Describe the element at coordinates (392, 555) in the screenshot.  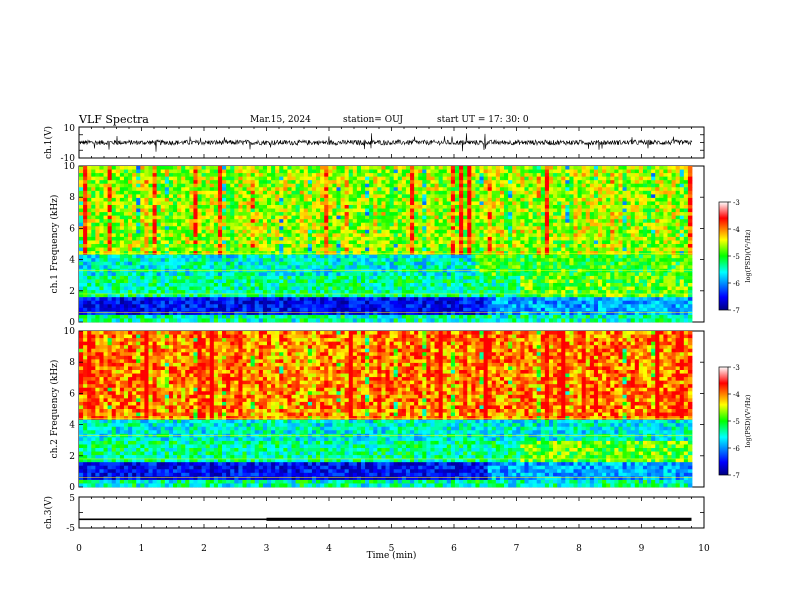
I see `x-axis-label: Time (min)` at that location.